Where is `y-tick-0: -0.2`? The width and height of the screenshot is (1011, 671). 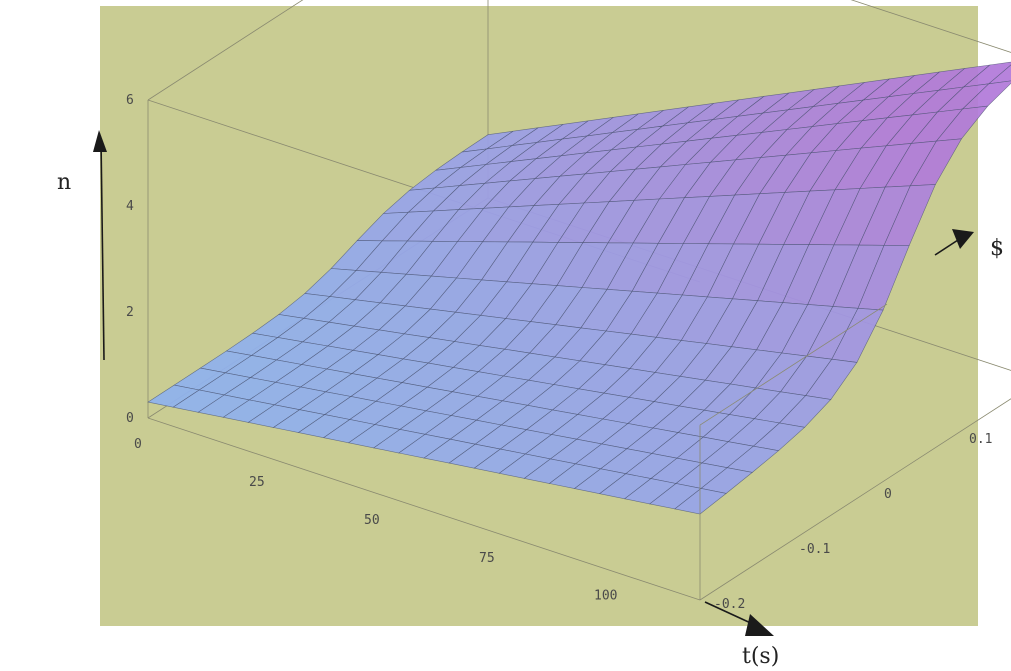
y-tick-0: -0.2 is located at coordinates (729, 604).